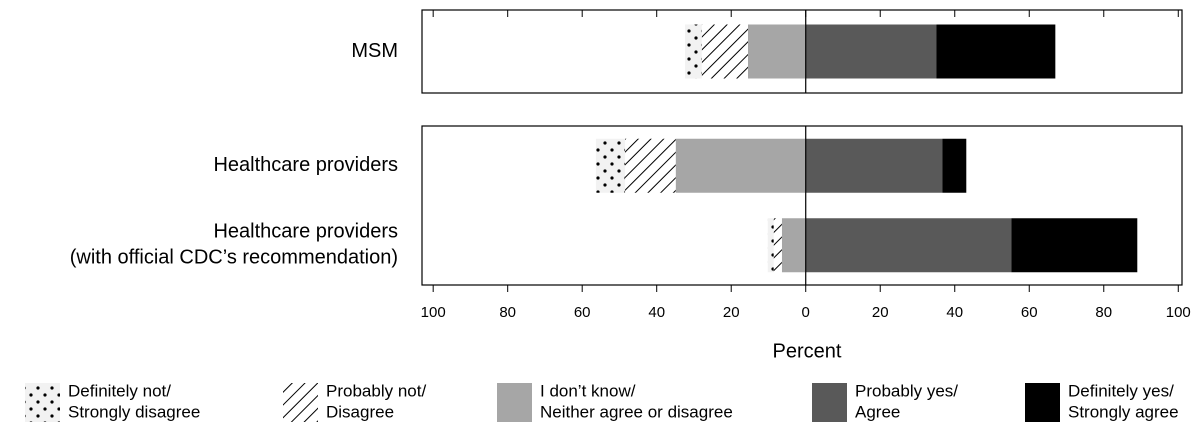 The height and width of the screenshot is (431, 1200). Describe the element at coordinates (376, 402) in the screenshot. I see `legend-label: Probably not/Disagree` at that location.